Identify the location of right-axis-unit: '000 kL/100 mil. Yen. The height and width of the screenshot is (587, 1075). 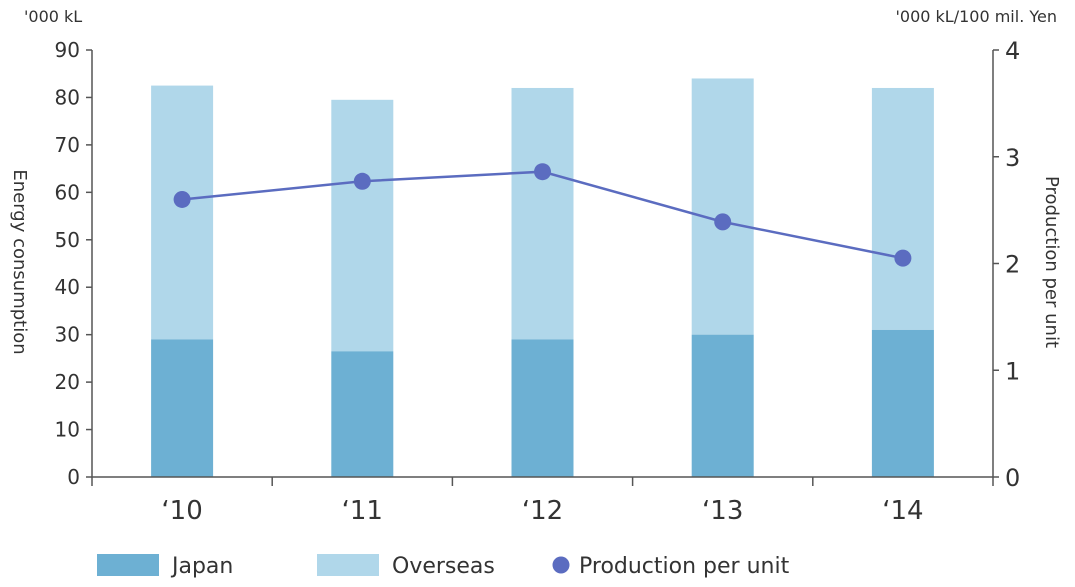
(977, 16).